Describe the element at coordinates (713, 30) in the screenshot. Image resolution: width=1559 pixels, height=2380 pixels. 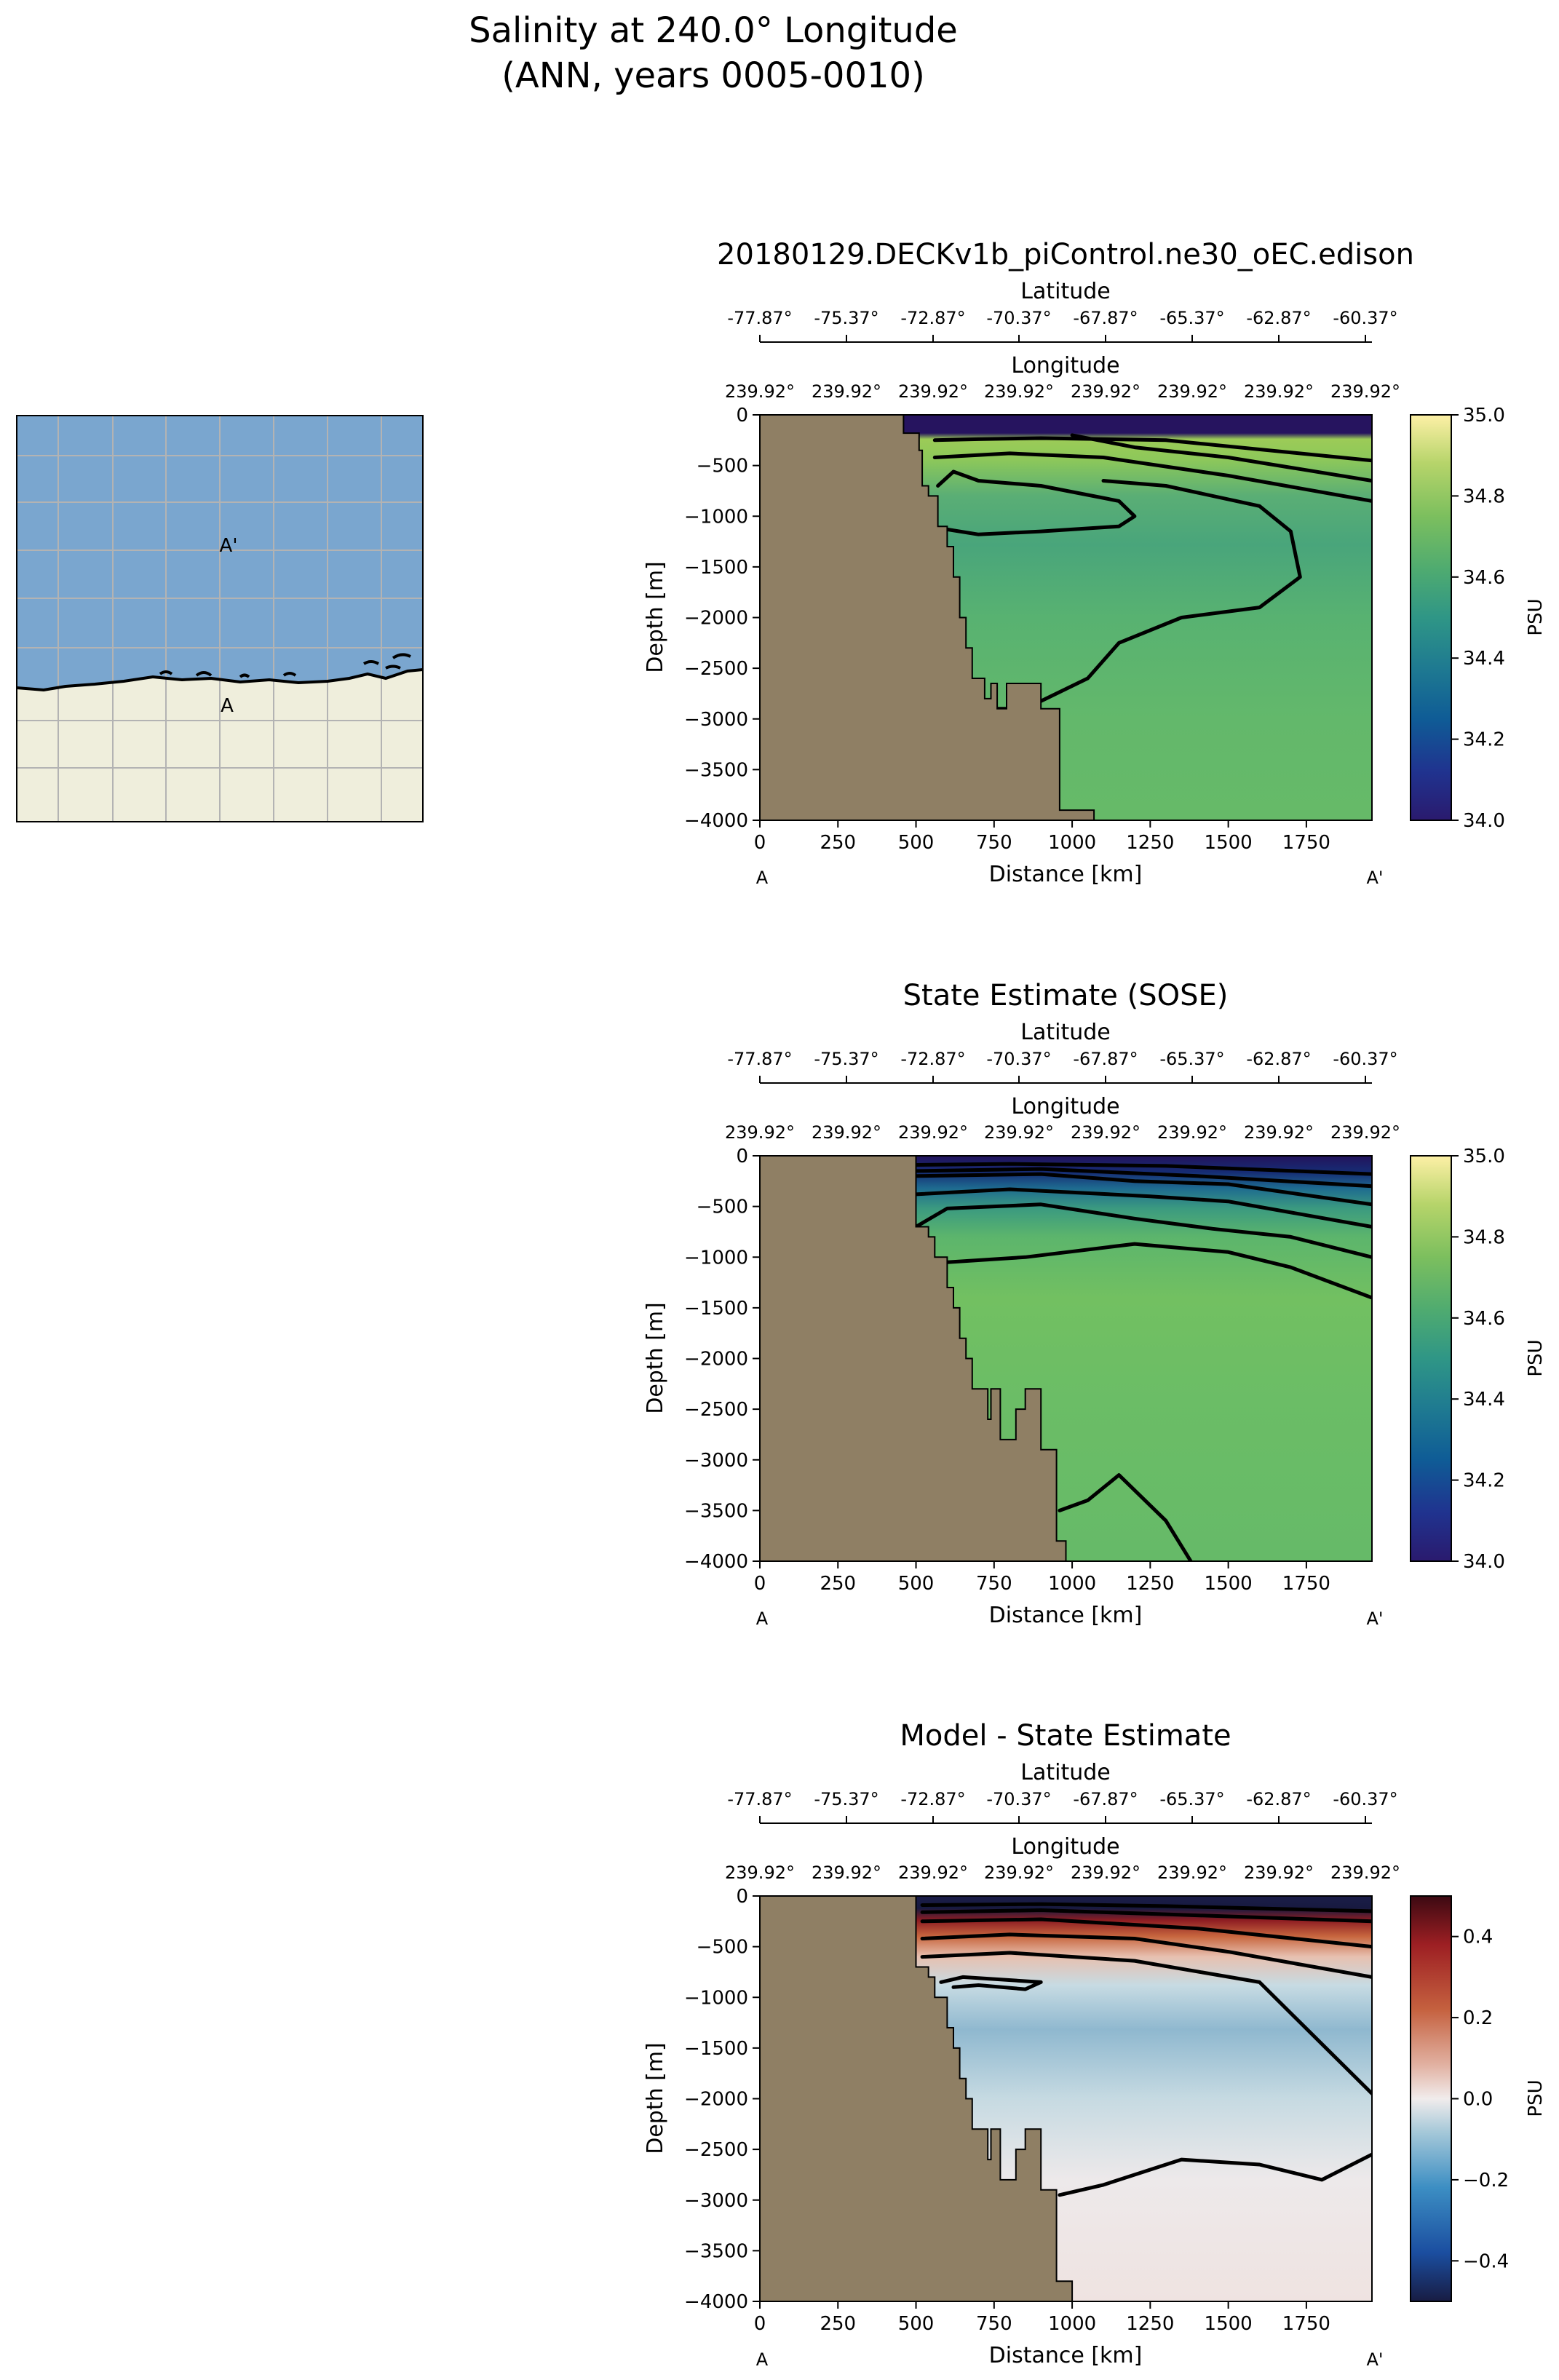
I see `figure-title-line1: Salinity at 240.0° Longitude` at that location.